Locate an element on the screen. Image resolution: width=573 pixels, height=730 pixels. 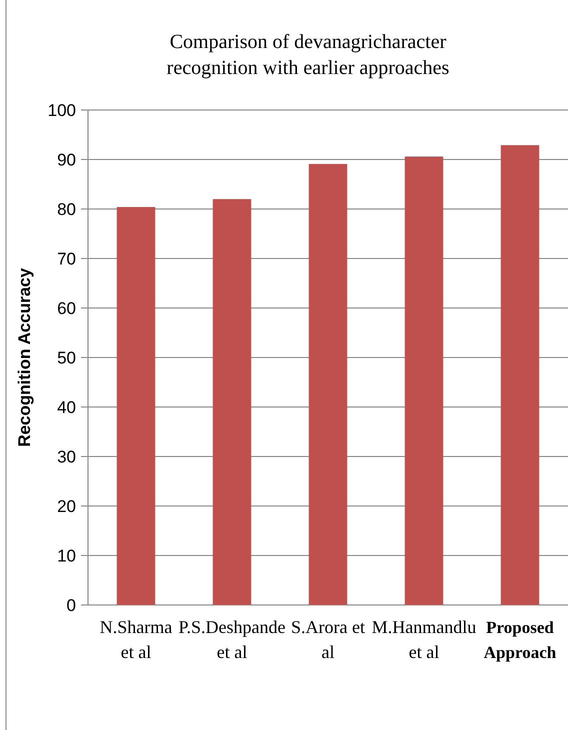
x-tick-label: S.Arora et al is located at coordinates (328, 639).